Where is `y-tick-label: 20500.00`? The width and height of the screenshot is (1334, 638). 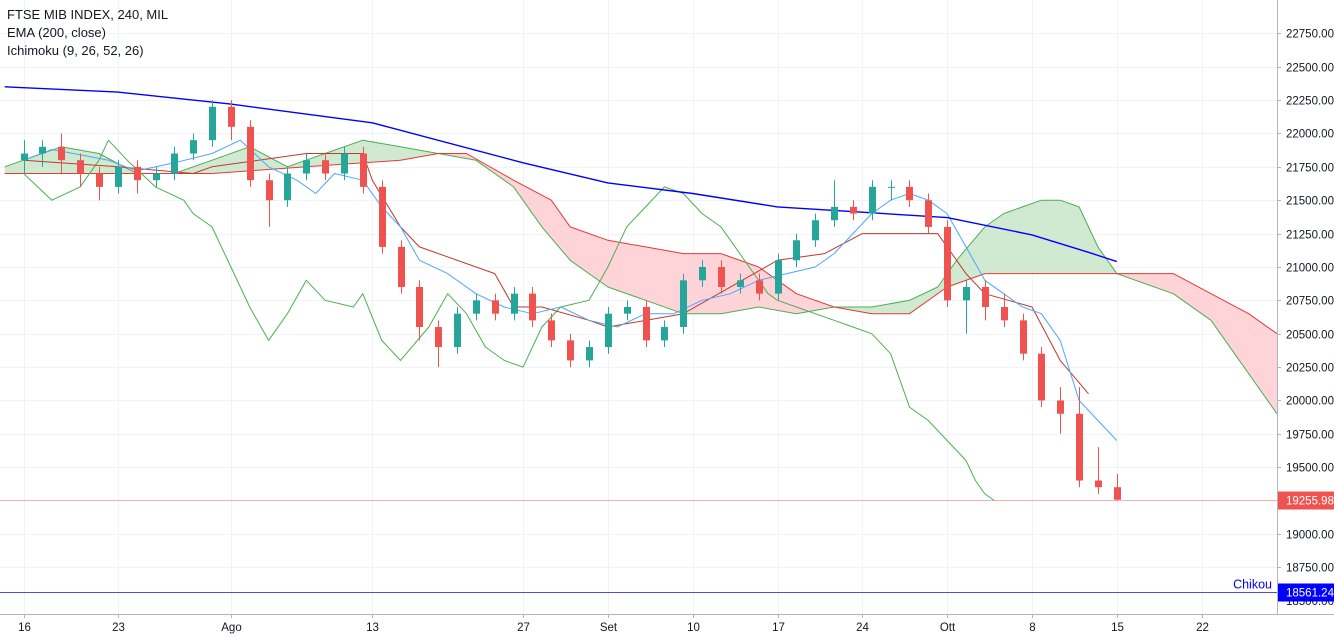 y-tick-label: 20500.00 is located at coordinates (1310, 336).